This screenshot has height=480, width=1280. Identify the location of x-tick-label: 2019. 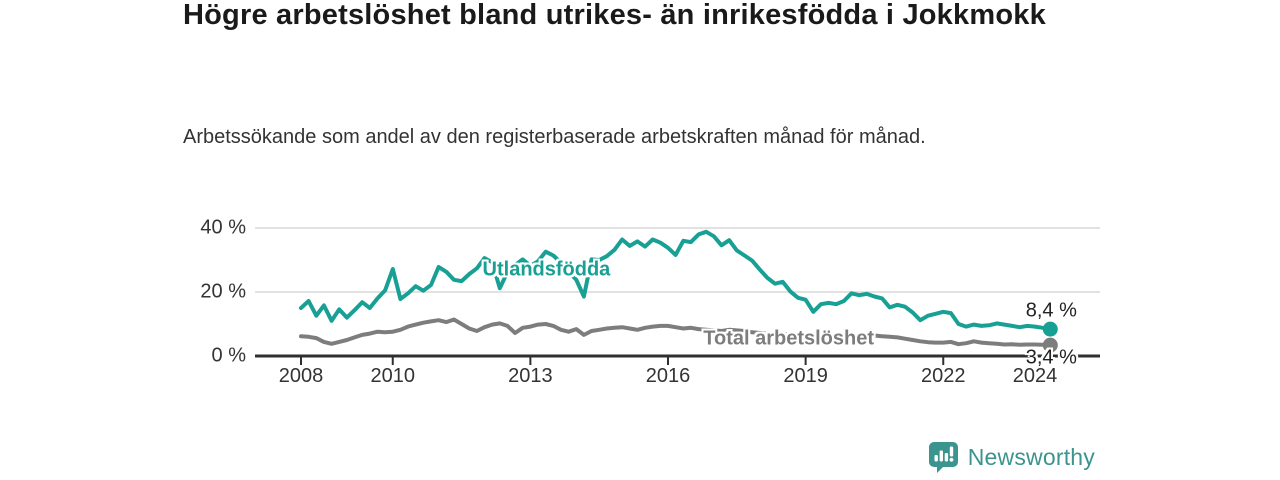
(805, 376).